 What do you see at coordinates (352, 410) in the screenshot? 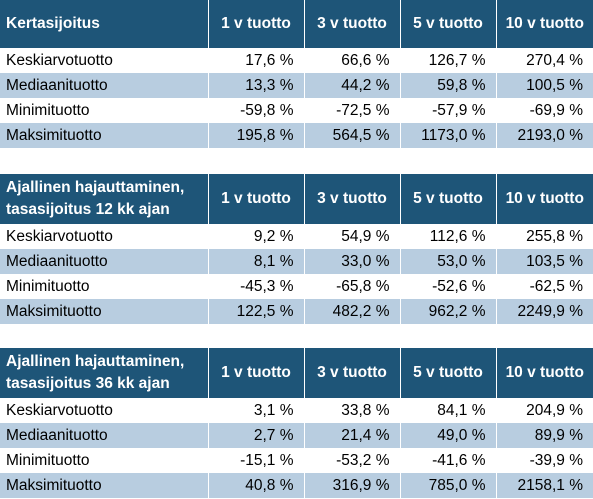
I see `cell-value: 33,8 %` at bounding box center [352, 410].